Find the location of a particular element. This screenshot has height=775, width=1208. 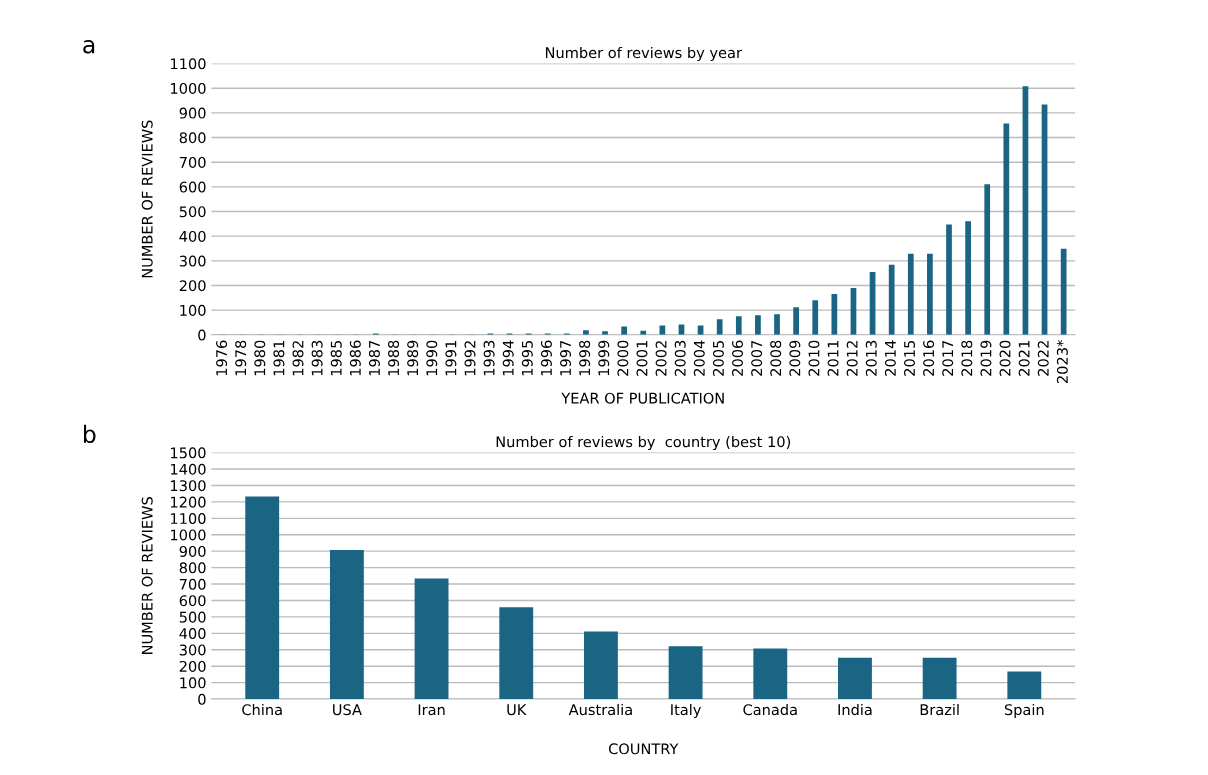

y-tick-label: 600 is located at coordinates (192, 187).